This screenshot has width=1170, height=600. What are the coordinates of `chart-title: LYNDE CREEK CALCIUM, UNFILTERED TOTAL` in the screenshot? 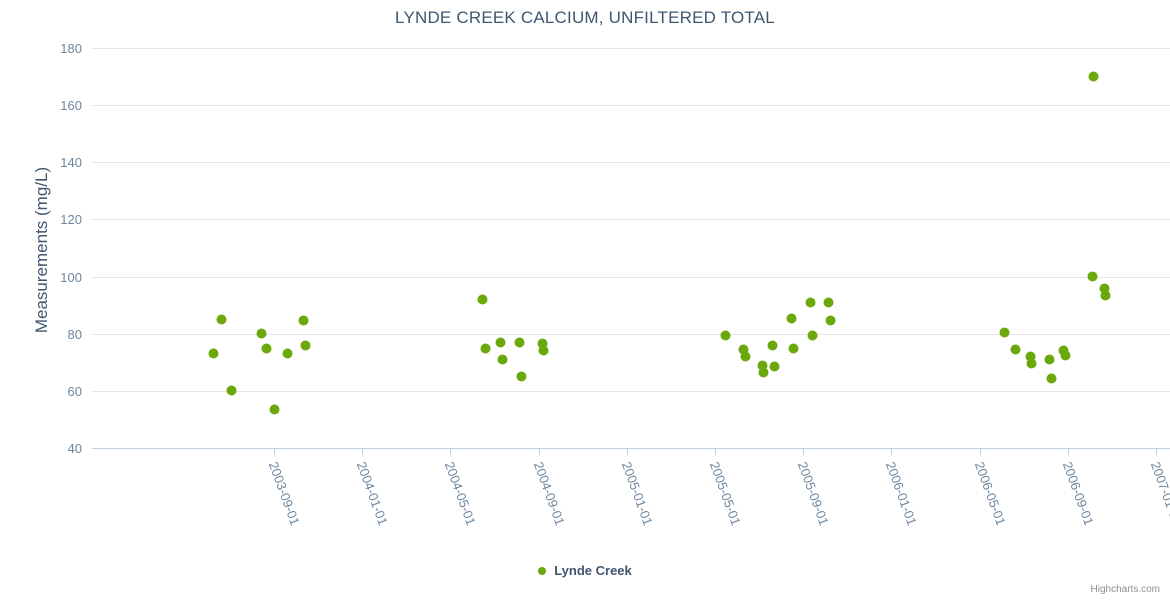 It's located at (585, 17).